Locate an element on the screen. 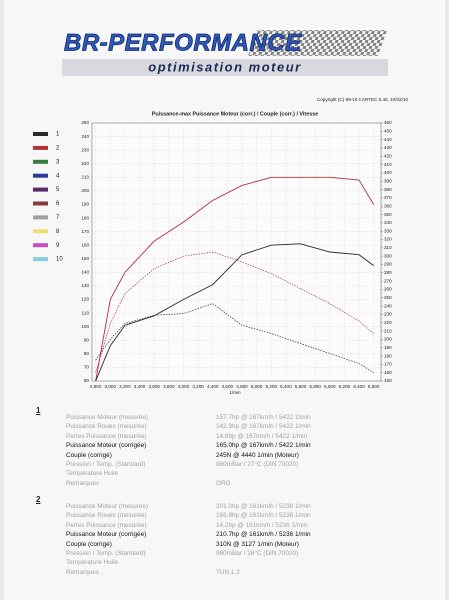 This screenshot has height=600, width=449. result-label: Température Huile is located at coordinates (92, 474).